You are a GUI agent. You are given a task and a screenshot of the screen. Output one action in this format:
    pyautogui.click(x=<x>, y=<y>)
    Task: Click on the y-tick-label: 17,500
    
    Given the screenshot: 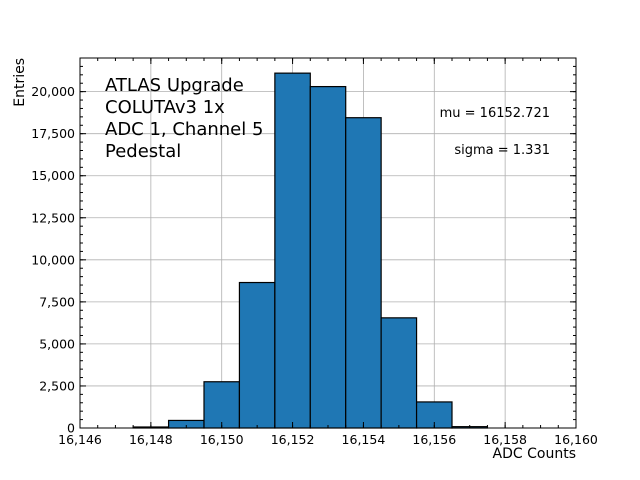 What is the action you would take?
    pyautogui.click(x=53, y=133)
    